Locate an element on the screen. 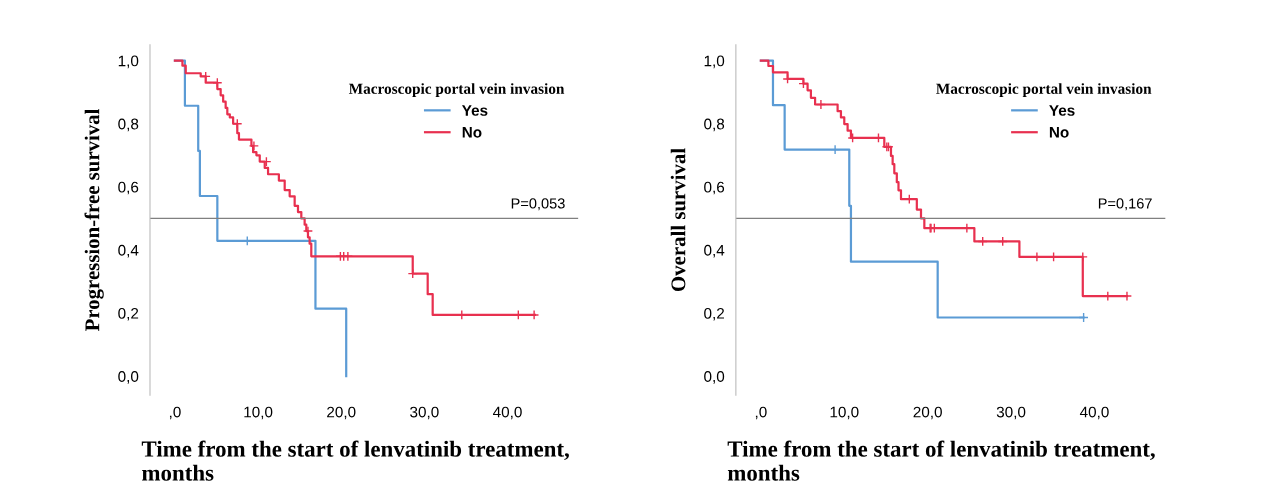  y-axis-title: Progression-free survival is located at coordinates (94, 220).